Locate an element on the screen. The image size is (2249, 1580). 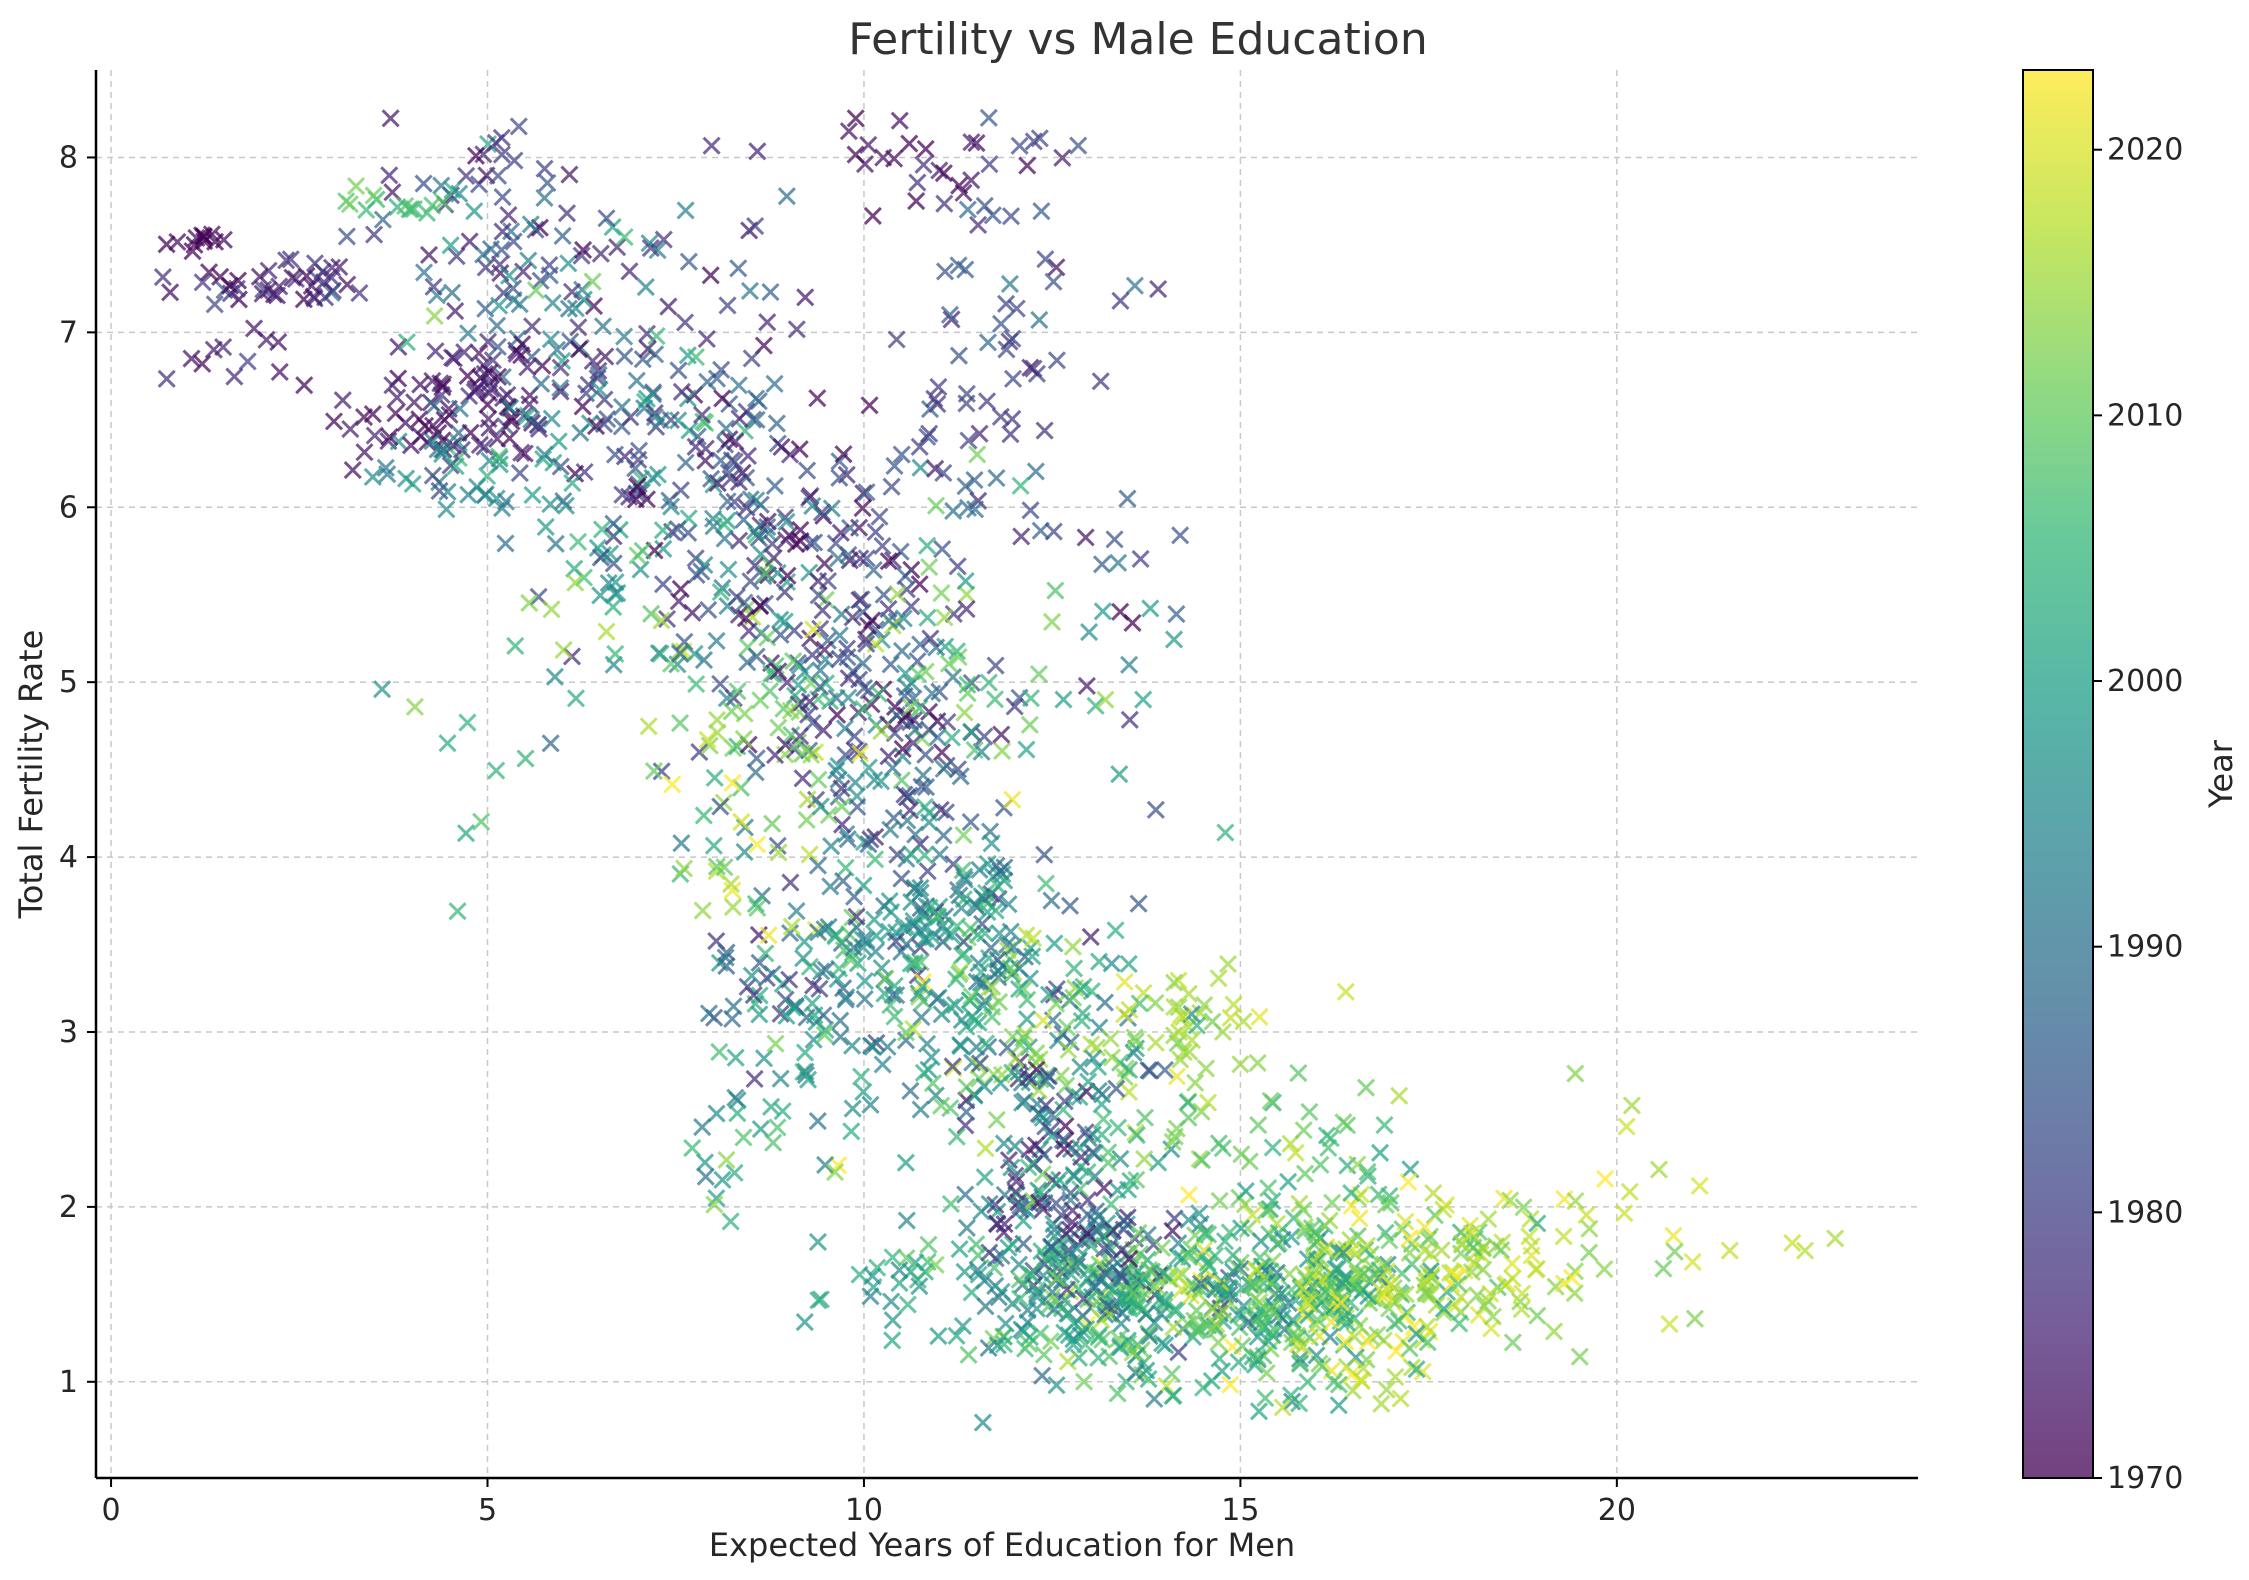
y-tick-label: 1 is located at coordinates (68, 1382).